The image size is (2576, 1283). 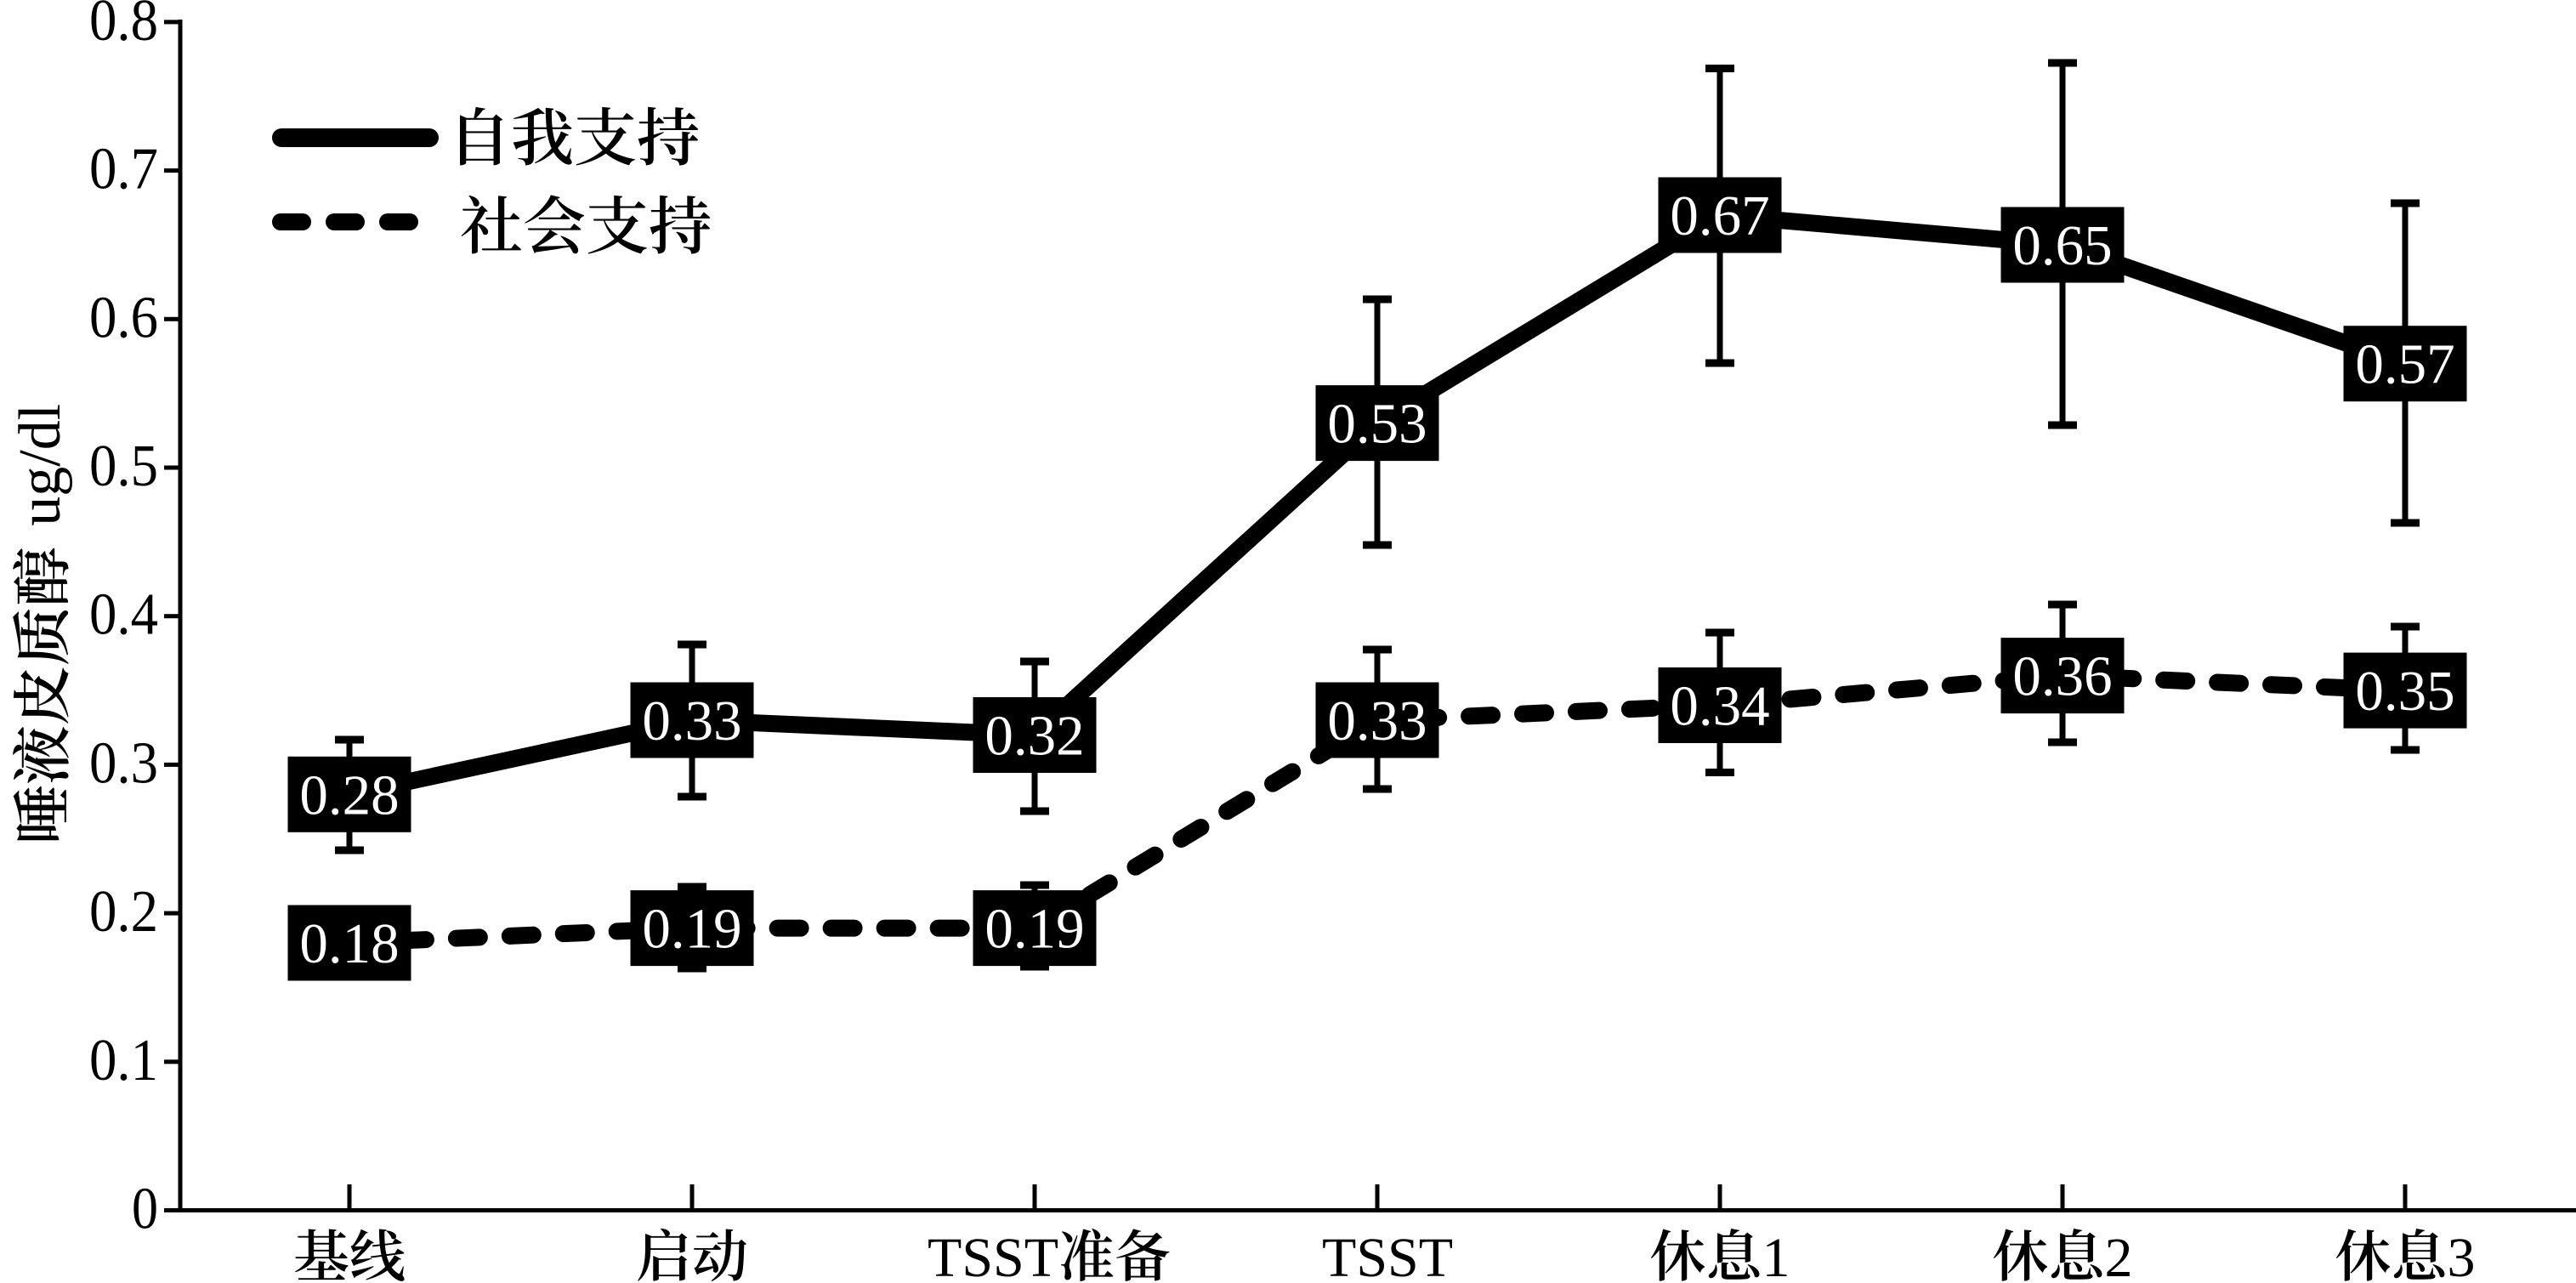 I want to click on svg-text: 0.7, so click(x=123, y=169).